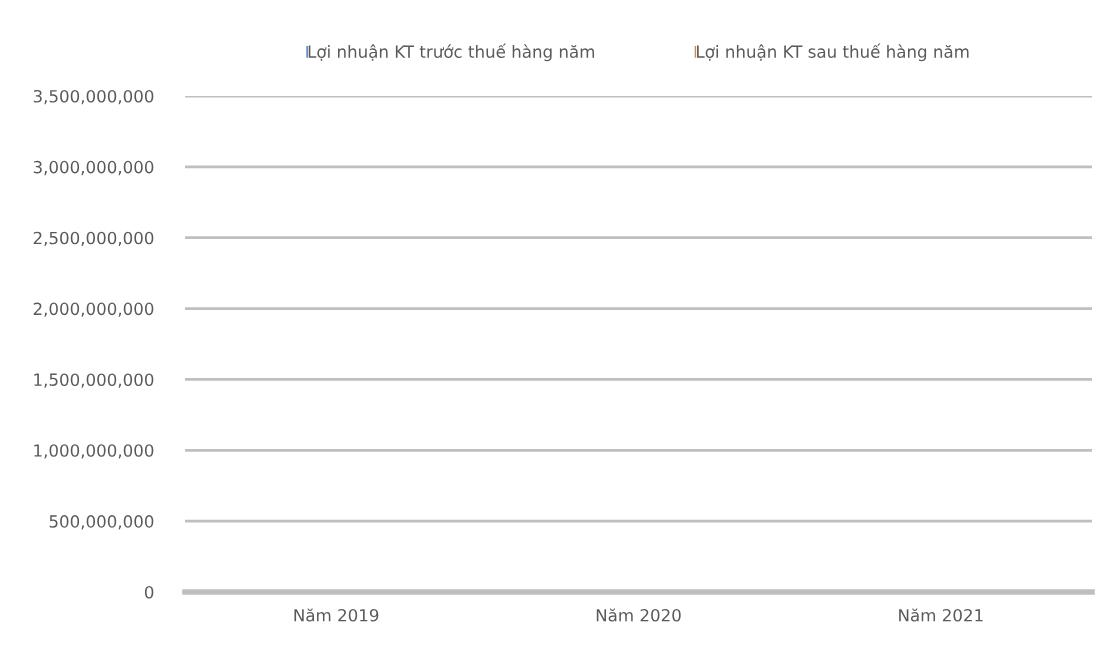 This screenshot has height=652, width=1105. I want to click on y-tick-label: 1,000,000,000, so click(94, 451).